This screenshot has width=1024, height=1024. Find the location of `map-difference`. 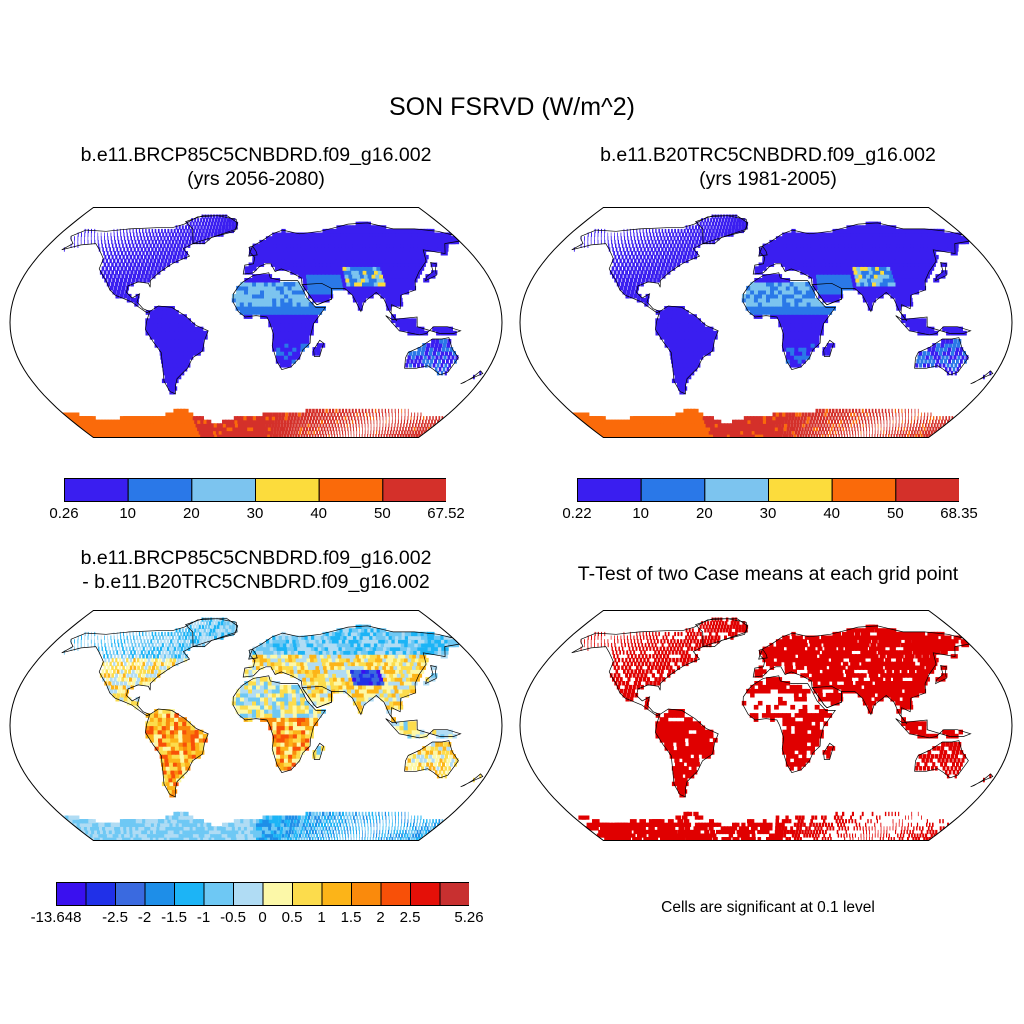

map-difference is located at coordinates (256, 725).